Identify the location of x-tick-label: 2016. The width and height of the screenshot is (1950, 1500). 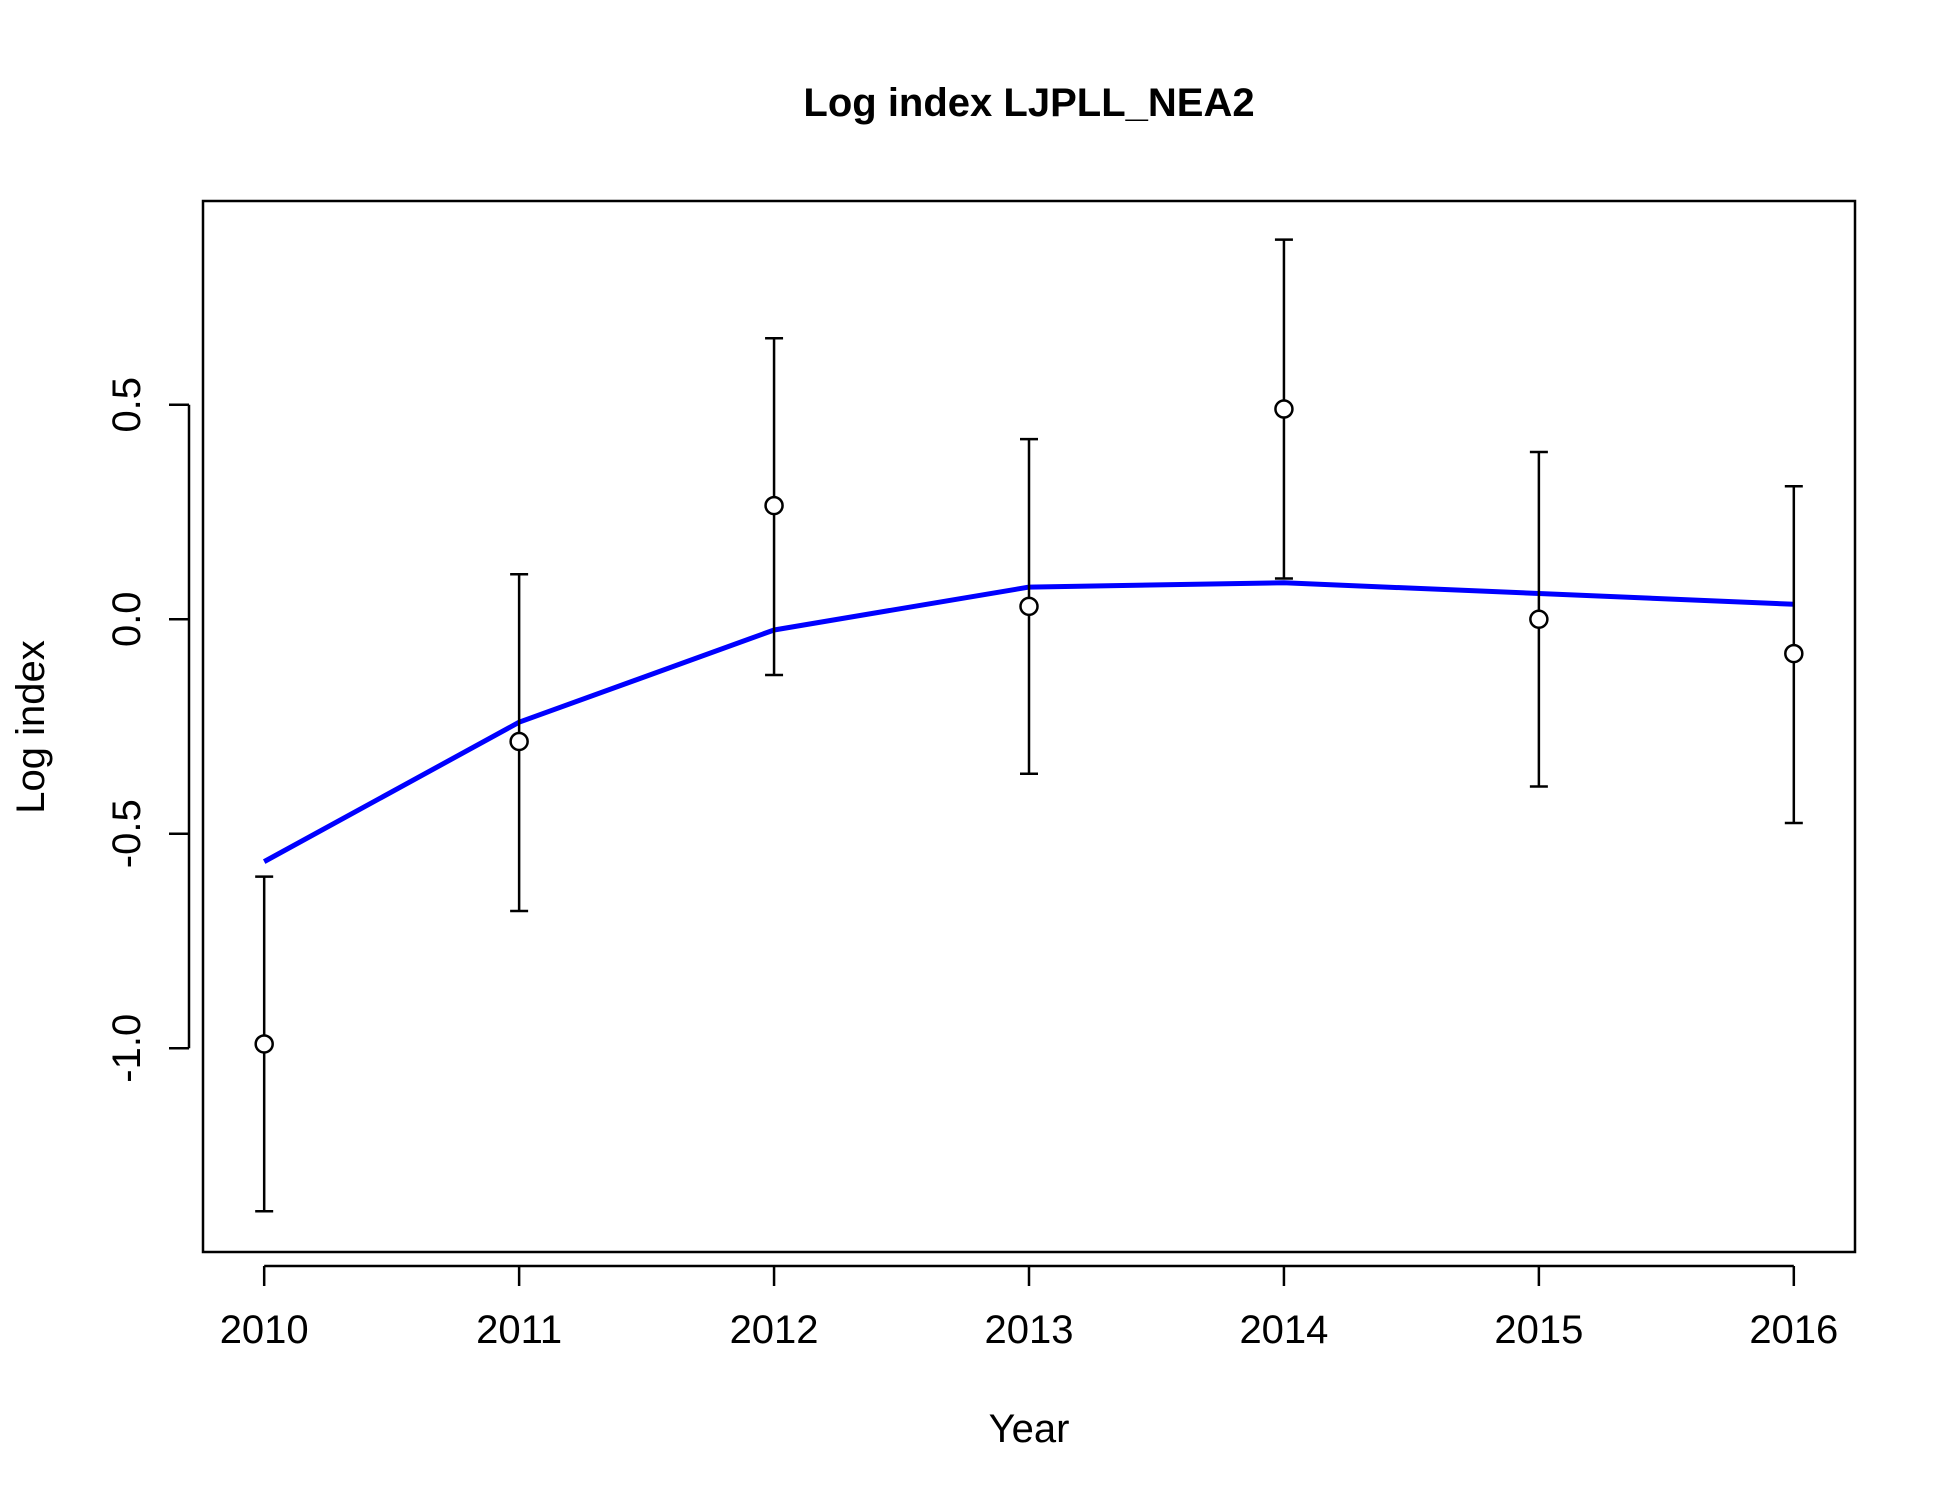
(1793, 1330).